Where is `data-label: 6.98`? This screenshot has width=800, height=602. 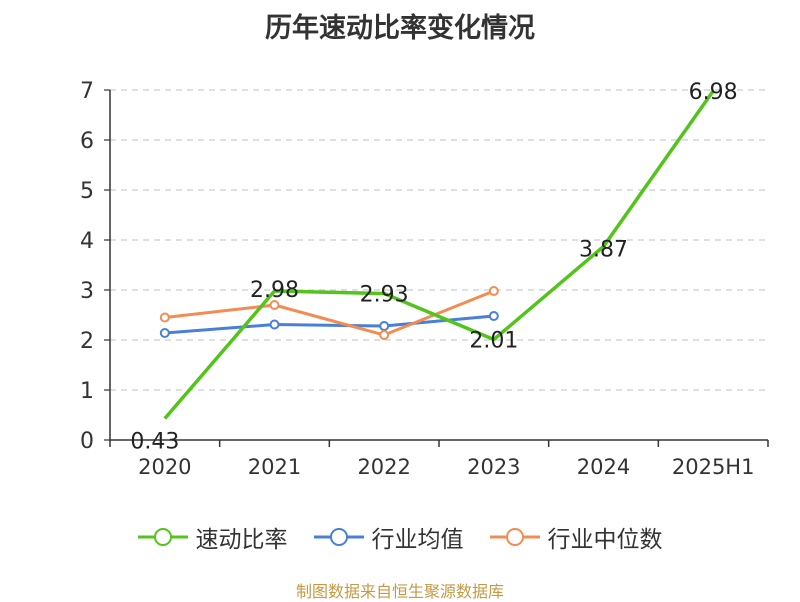 data-label: 6.98 is located at coordinates (713, 92).